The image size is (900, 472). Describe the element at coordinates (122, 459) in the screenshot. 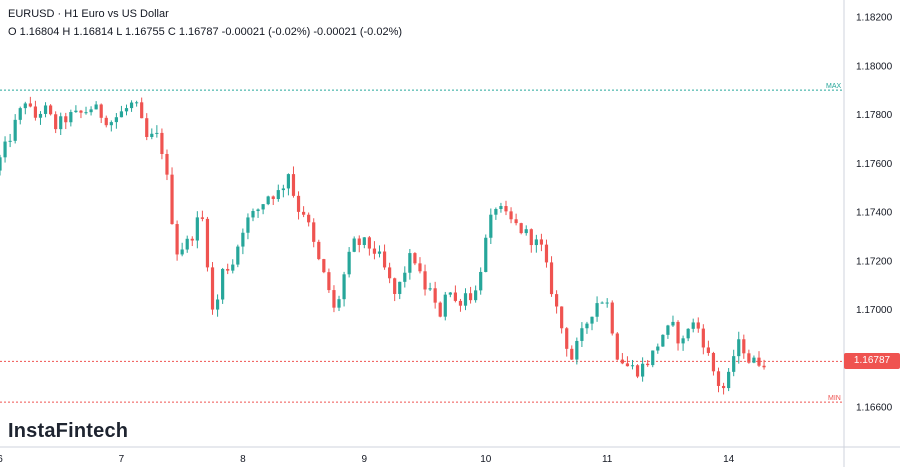

I see `x-tick-label: 7` at that location.